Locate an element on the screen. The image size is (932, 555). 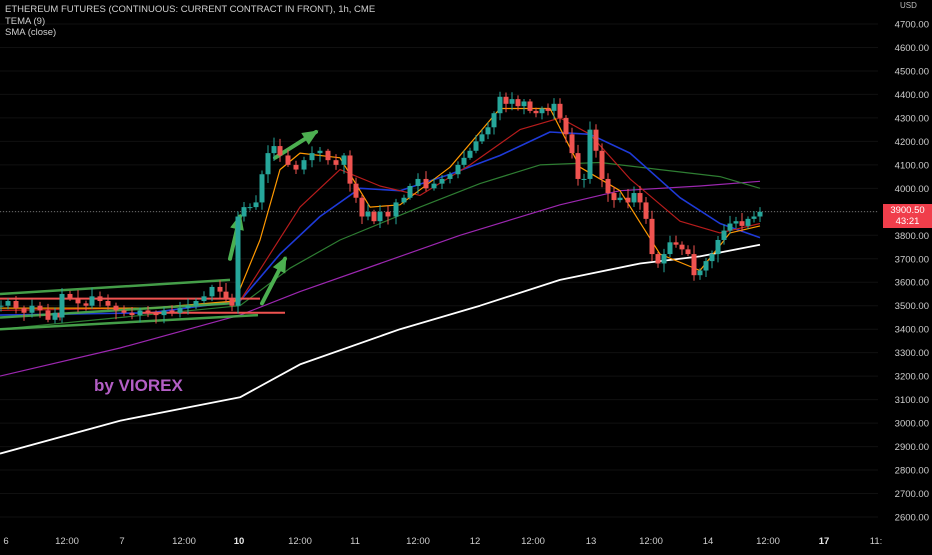
y-tick-label: 4400.00 is located at coordinates (912, 95).